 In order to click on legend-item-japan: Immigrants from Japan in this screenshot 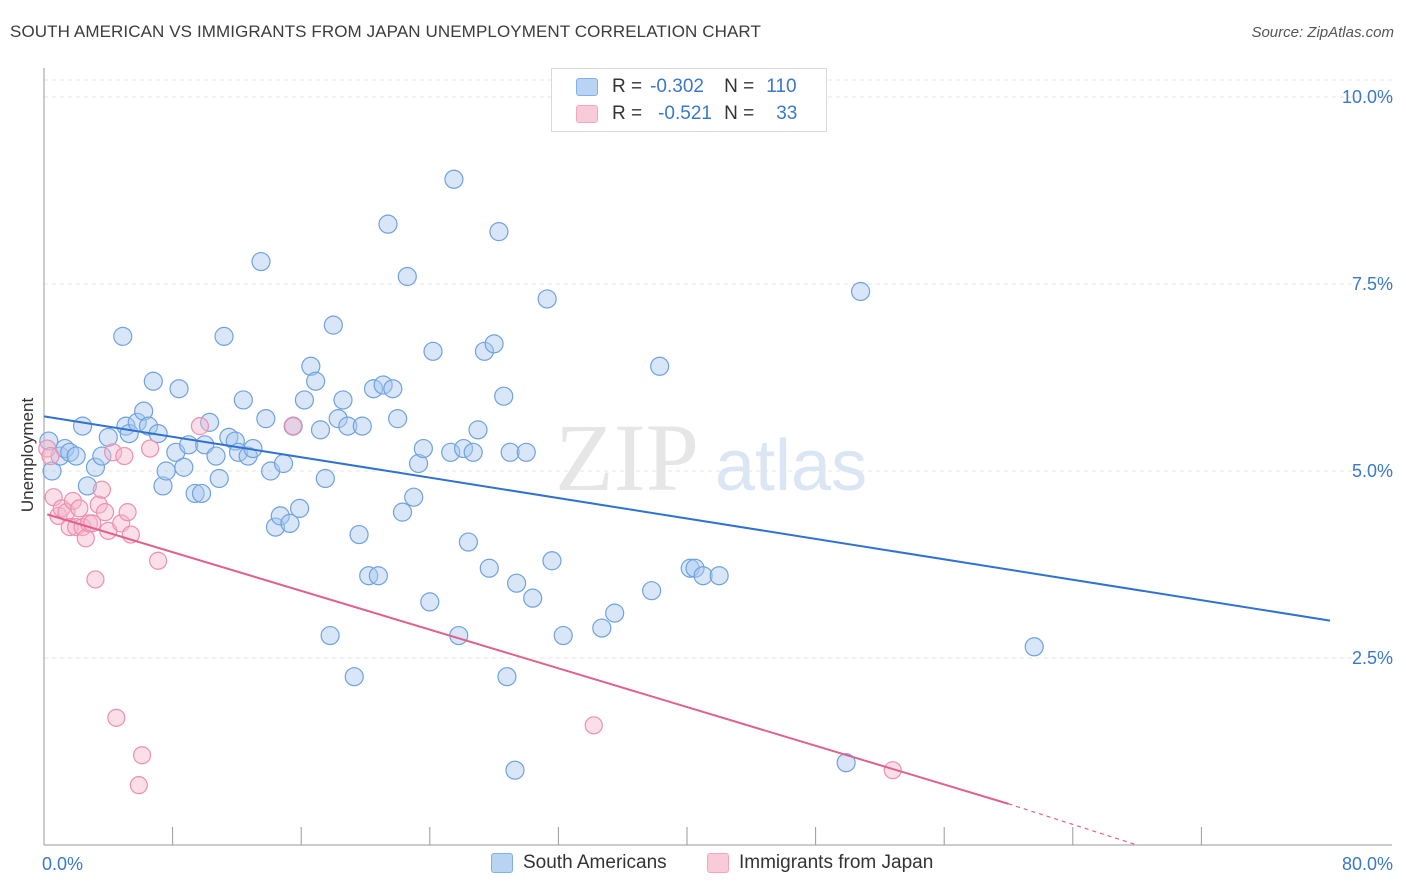, I will do `click(820, 863)`.